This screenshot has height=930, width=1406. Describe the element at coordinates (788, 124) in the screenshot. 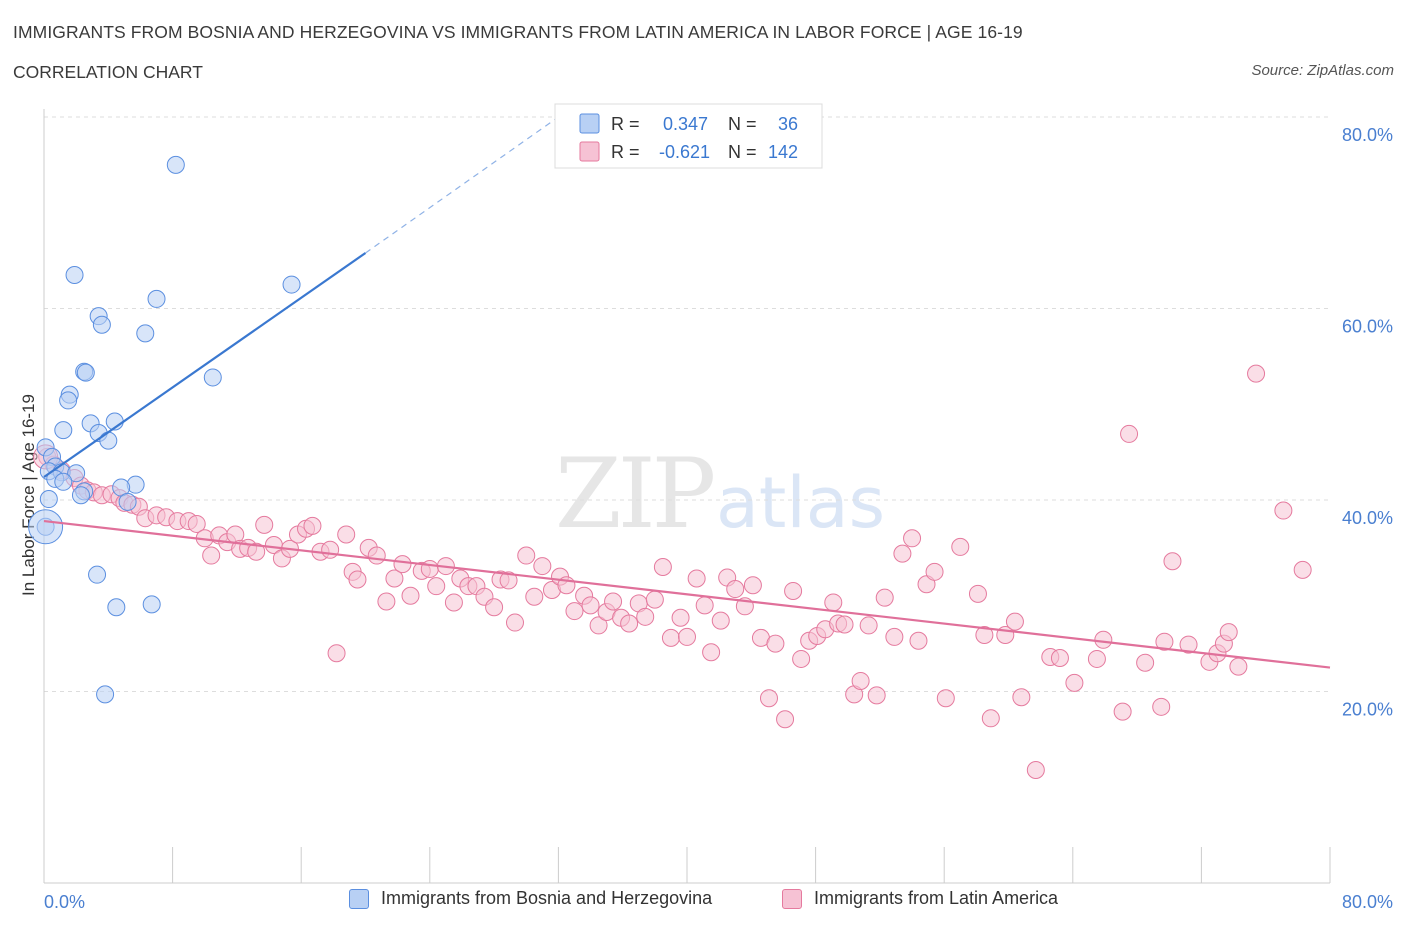

I see `legend-n-value-bosnia: 36` at that location.